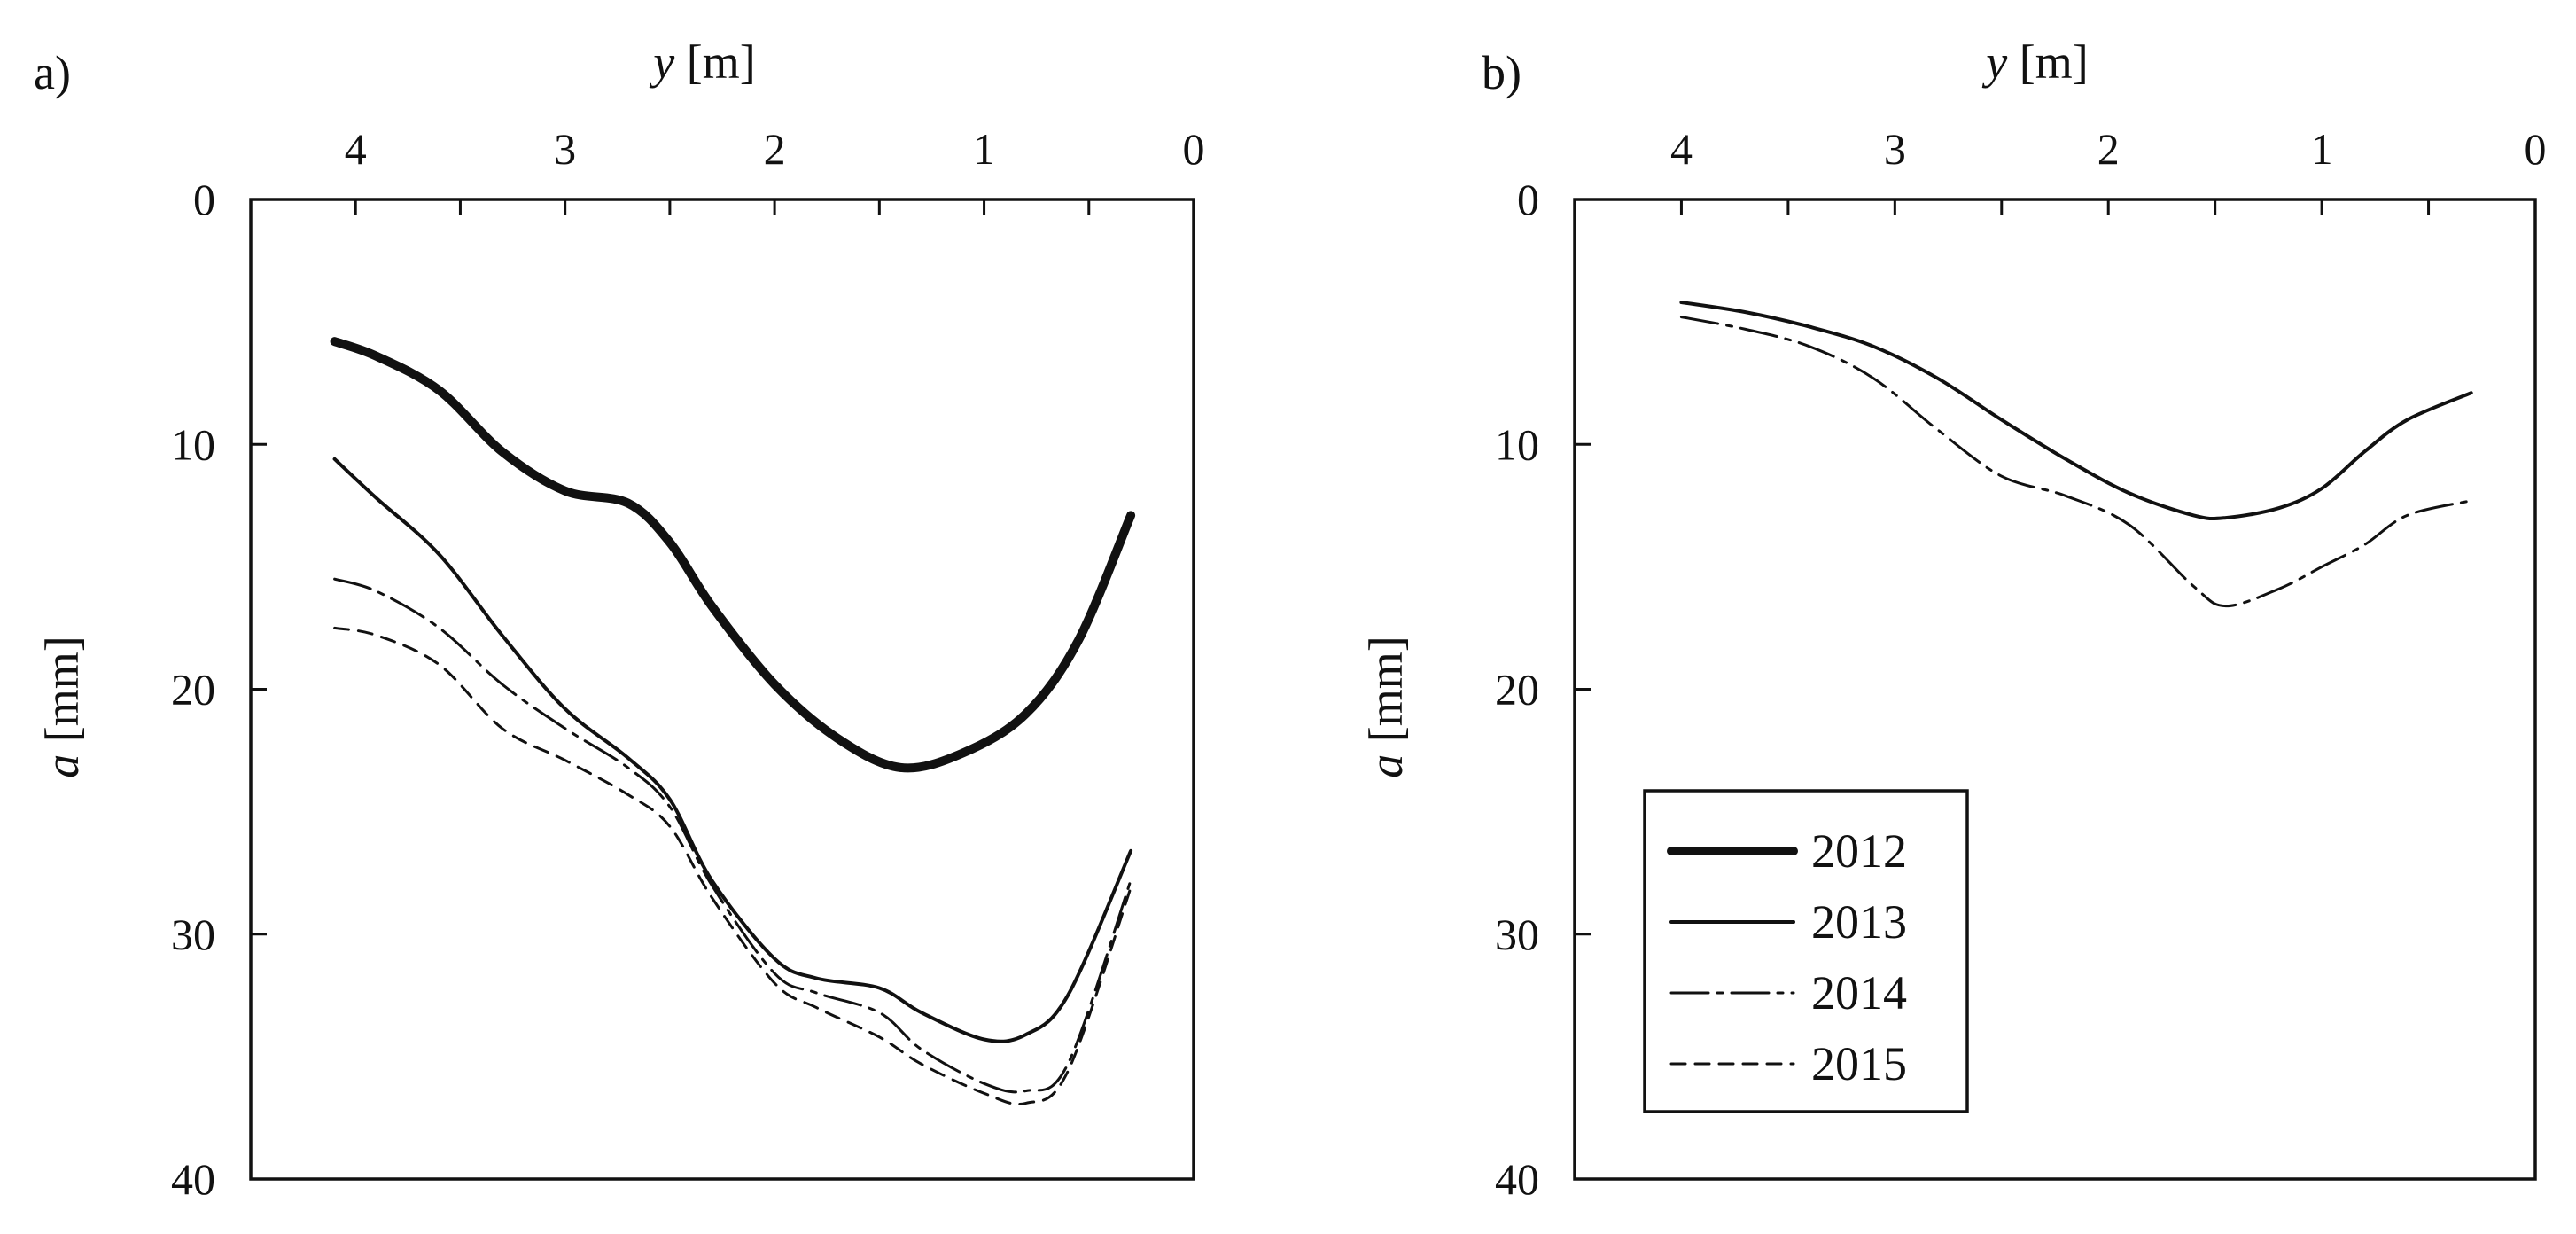  I want to click on legend-label: 2014, so click(1859, 992).